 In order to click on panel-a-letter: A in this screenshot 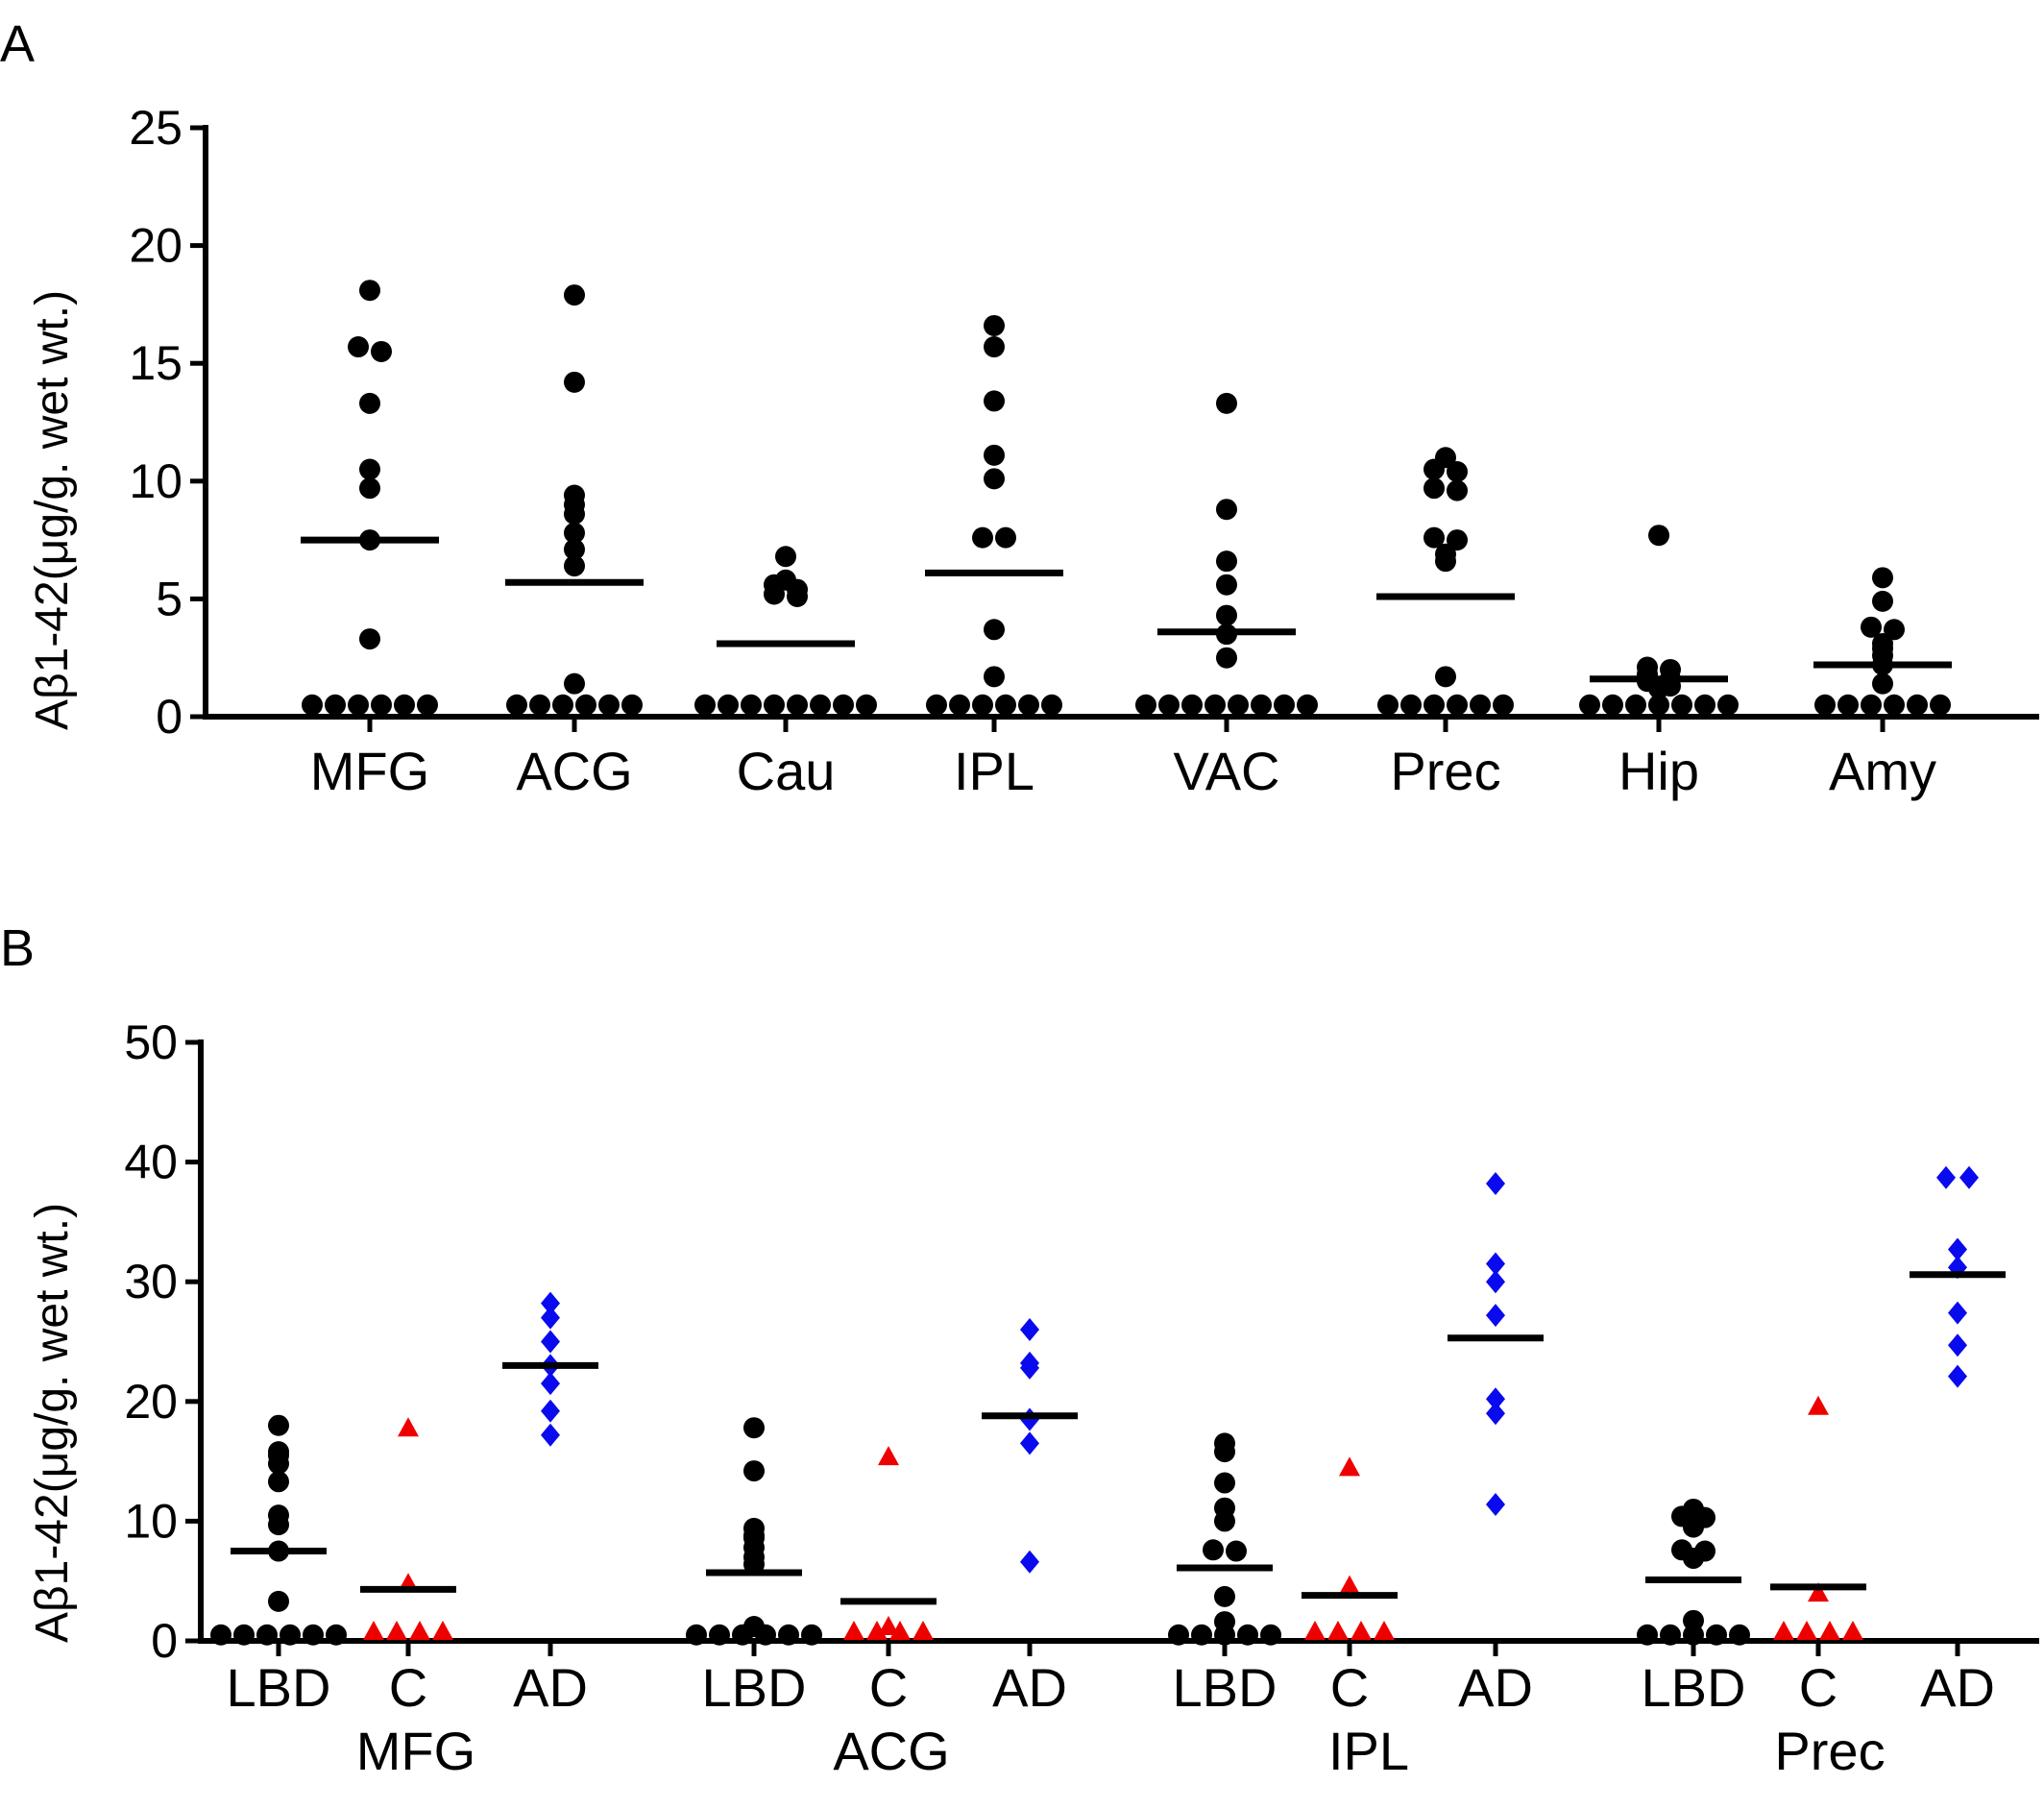, I will do `click(17, 44)`.